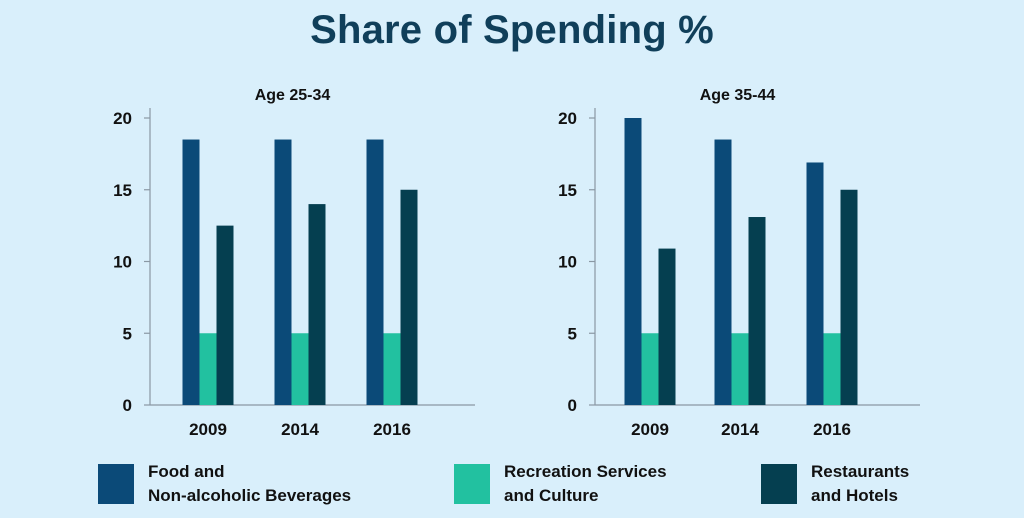  I want to click on legend-label-recreation-line1: Recreation Services, so click(585, 471).